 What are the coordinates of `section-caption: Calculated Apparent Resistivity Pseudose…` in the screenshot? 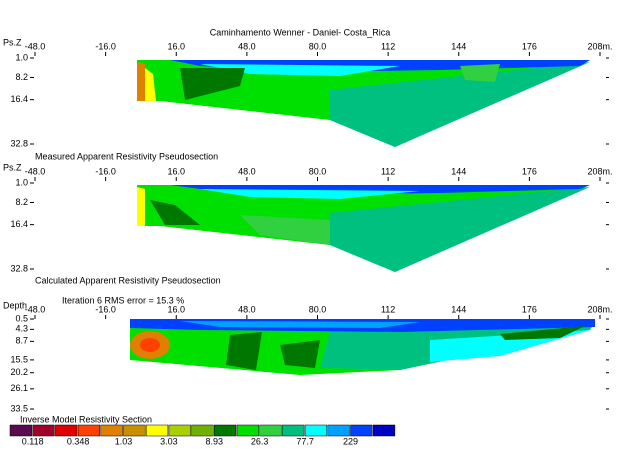 It's located at (128, 280).